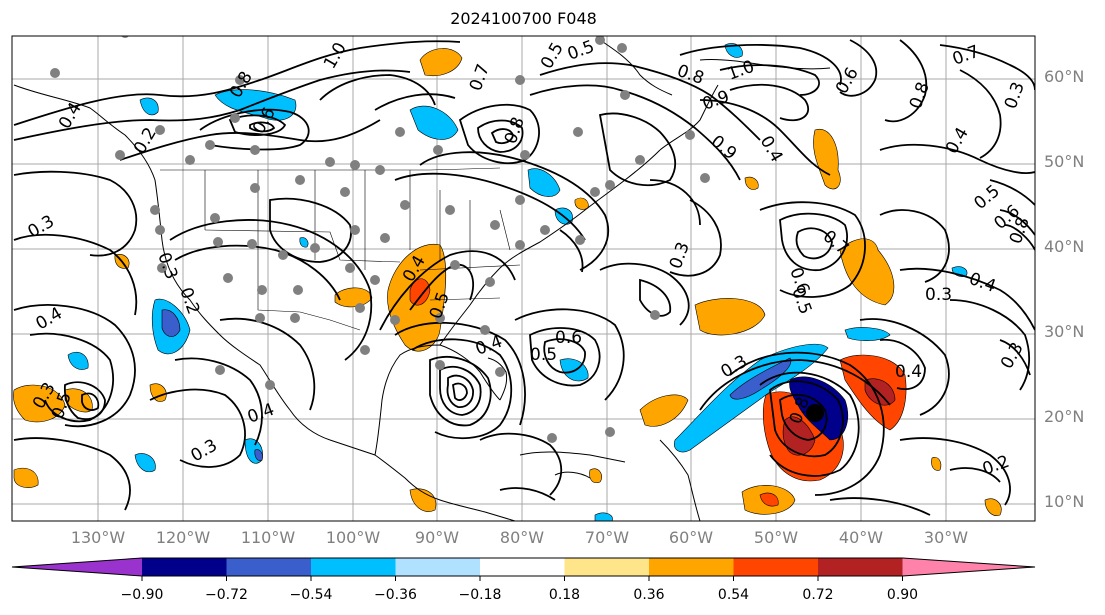  What do you see at coordinates (98, 537) in the screenshot?
I see `lon-label: 130°W` at bounding box center [98, 537].